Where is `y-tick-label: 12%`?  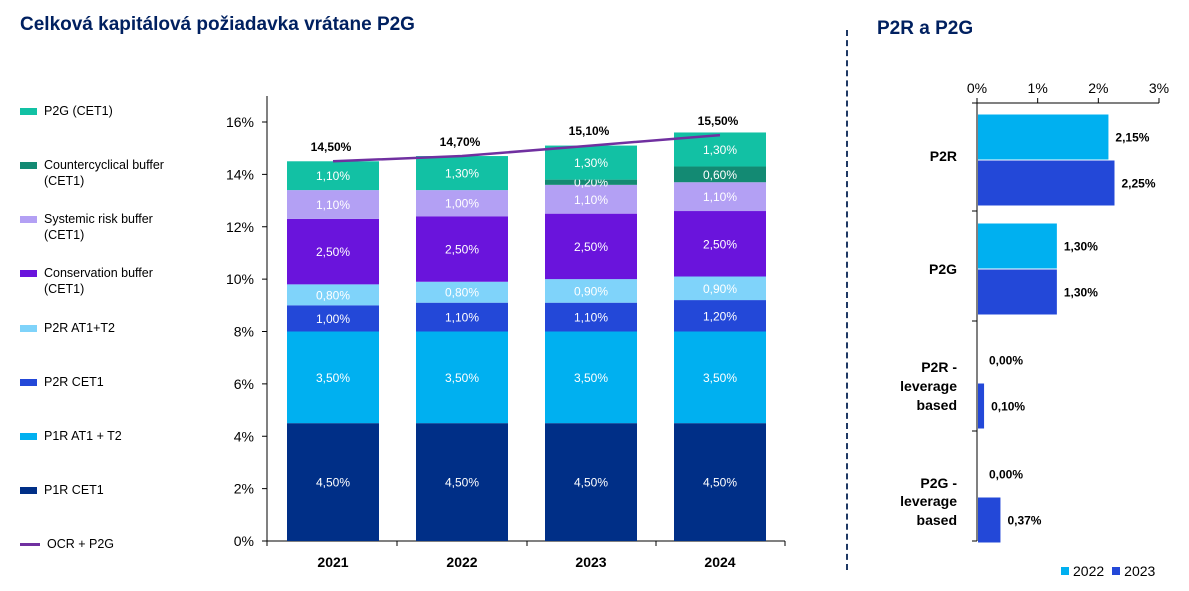 y-tick-label: 12% is located at coordinates (240, 227).